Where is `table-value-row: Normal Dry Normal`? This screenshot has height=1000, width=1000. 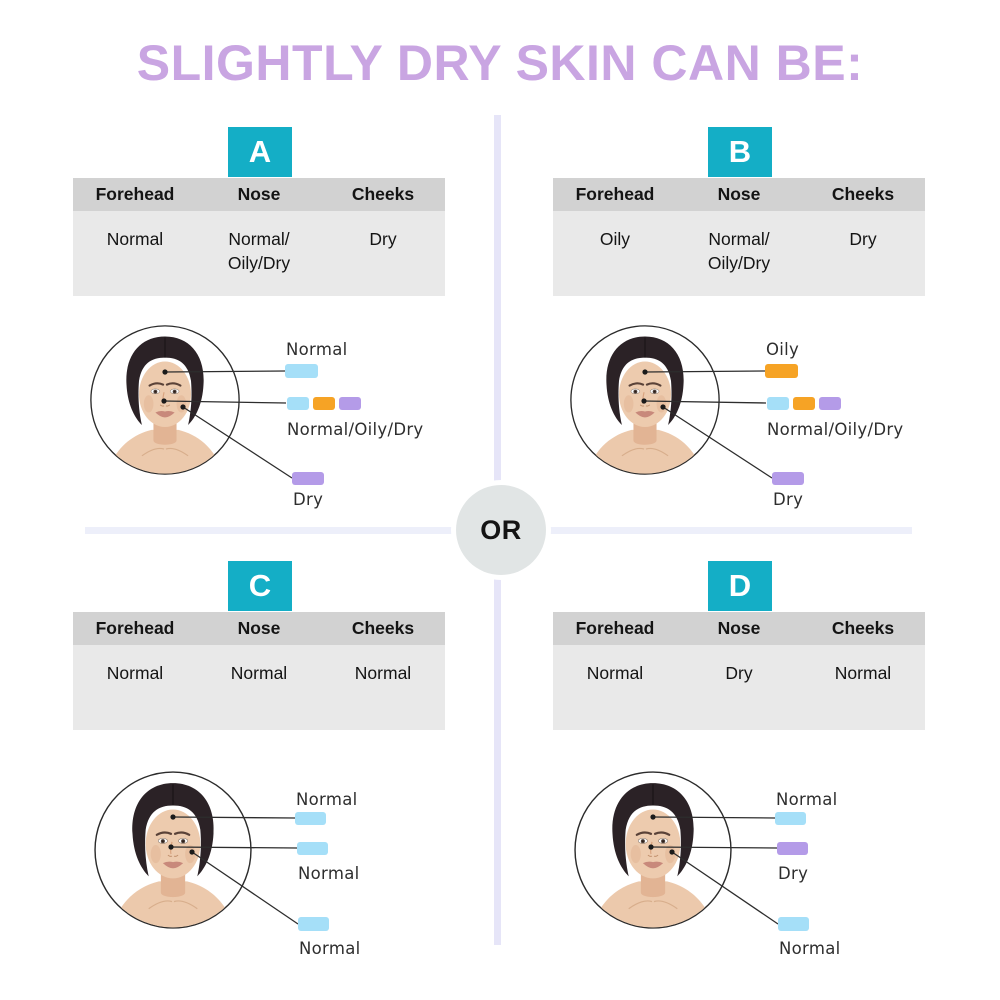
table-value-row: Normal Dry Normal is located at coordinates (739, 687).